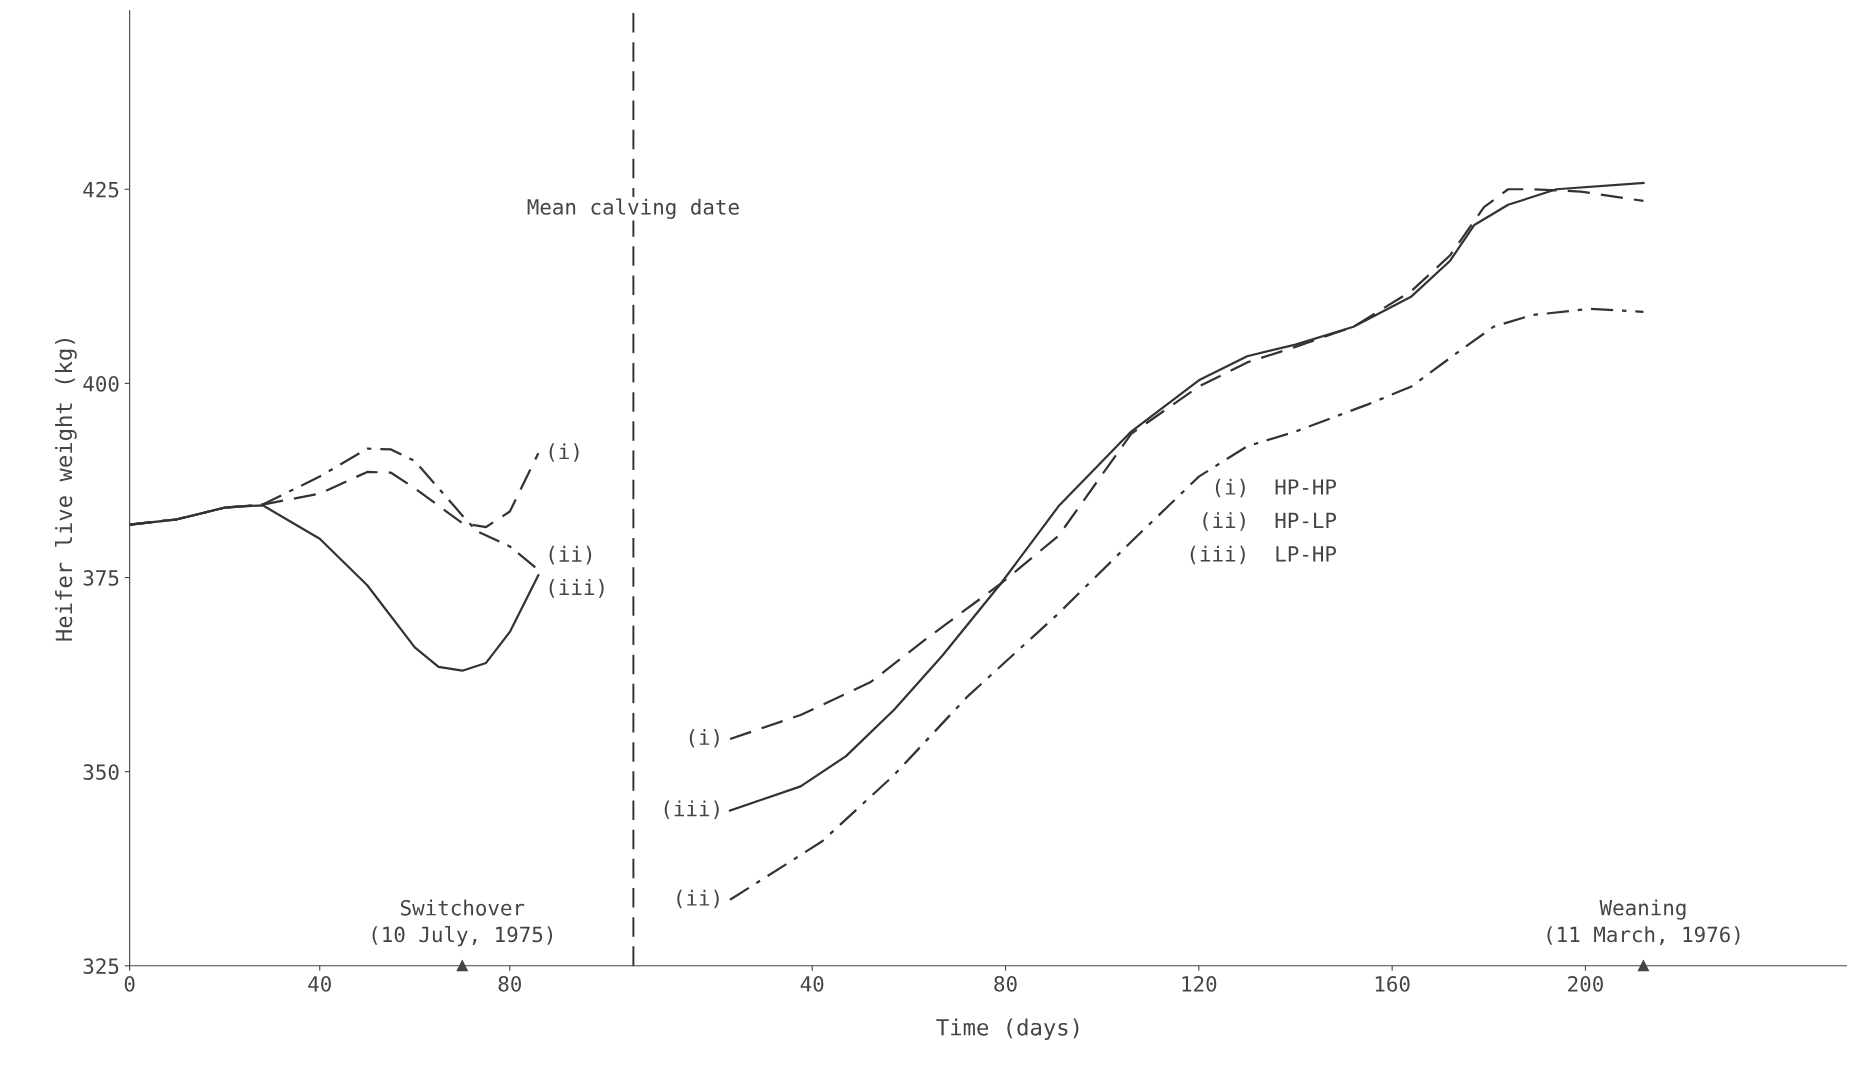 The height and width of the screenshot is (1066, 1852). Describe the element at coordinates (462, 923) in the screenshot. I see `annotation: Switchover (10 July, 1975)` at that location.